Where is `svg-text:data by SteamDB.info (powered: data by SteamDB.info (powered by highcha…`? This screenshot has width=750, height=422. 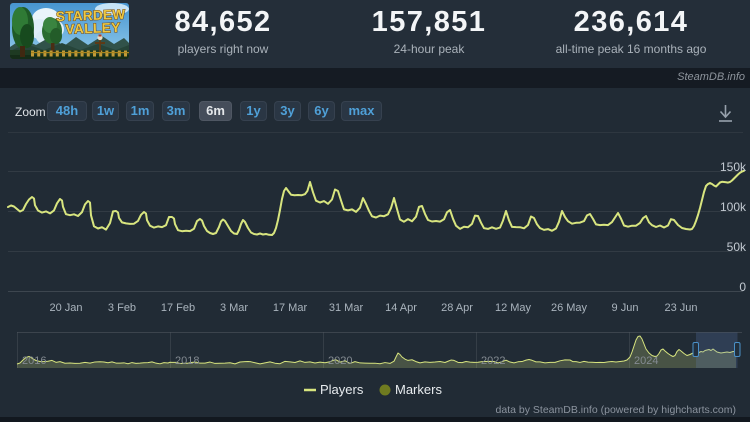
svg-text:data by SteamDB.info (powered: data by SteamDB.info (powered by highcha… is located at coordinates (616, 410).